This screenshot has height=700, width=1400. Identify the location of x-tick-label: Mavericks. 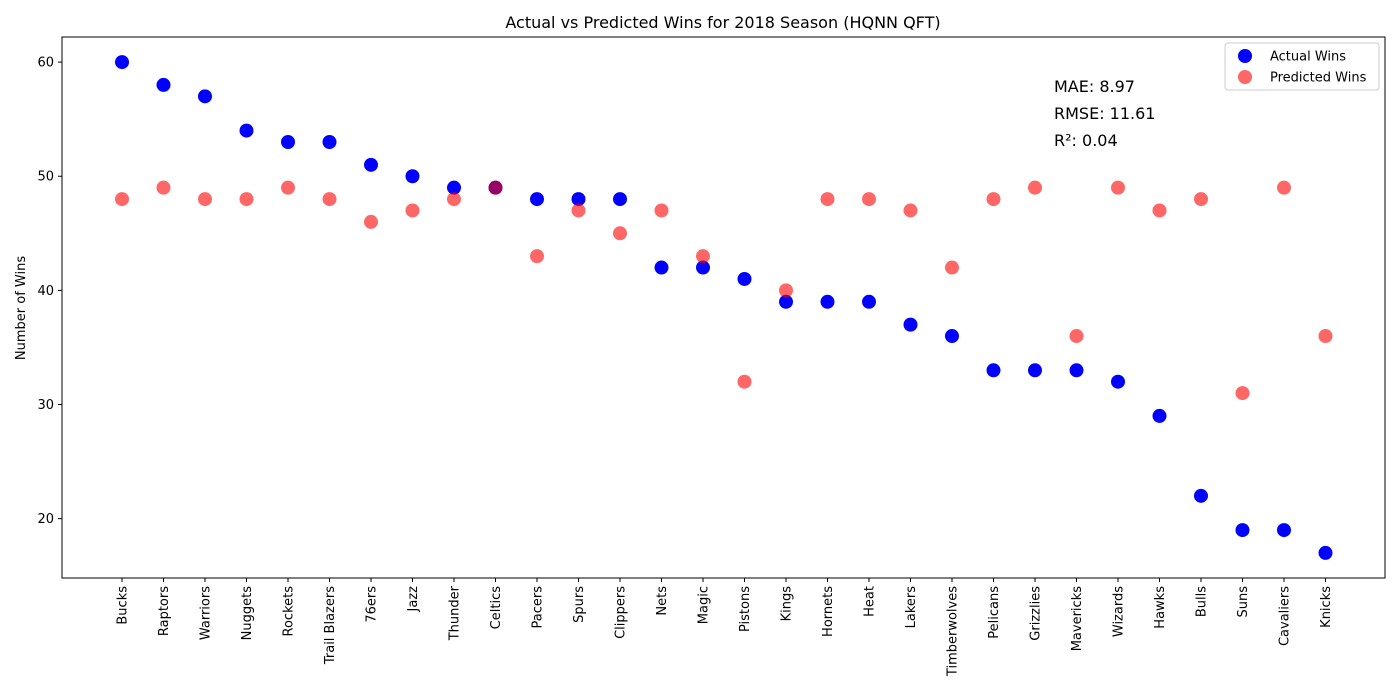
(1077, 619).